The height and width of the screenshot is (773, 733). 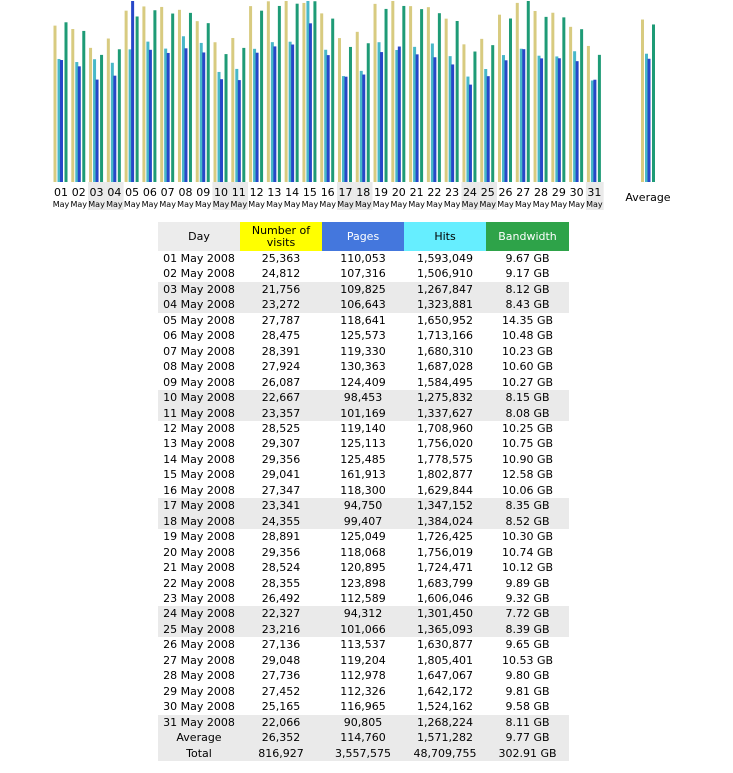 What do you see at coordinates (363, 706) in the screenshot?
I see `table-row: 30 May 2008 25,165 116,965 1,524,162 9.58 GB` at bounding box center [363, 706].